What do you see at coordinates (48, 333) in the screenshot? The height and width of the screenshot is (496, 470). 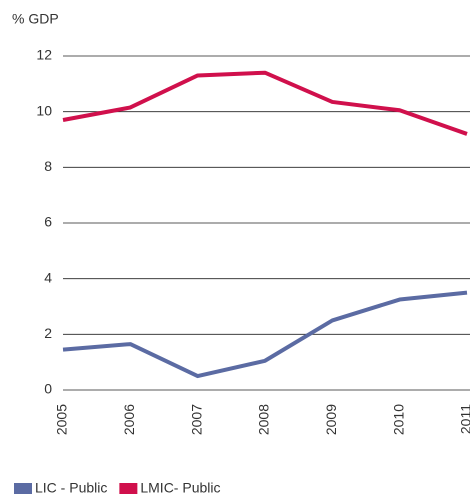 I see `y-tick-label: 2` at bounding box center [48, 333].